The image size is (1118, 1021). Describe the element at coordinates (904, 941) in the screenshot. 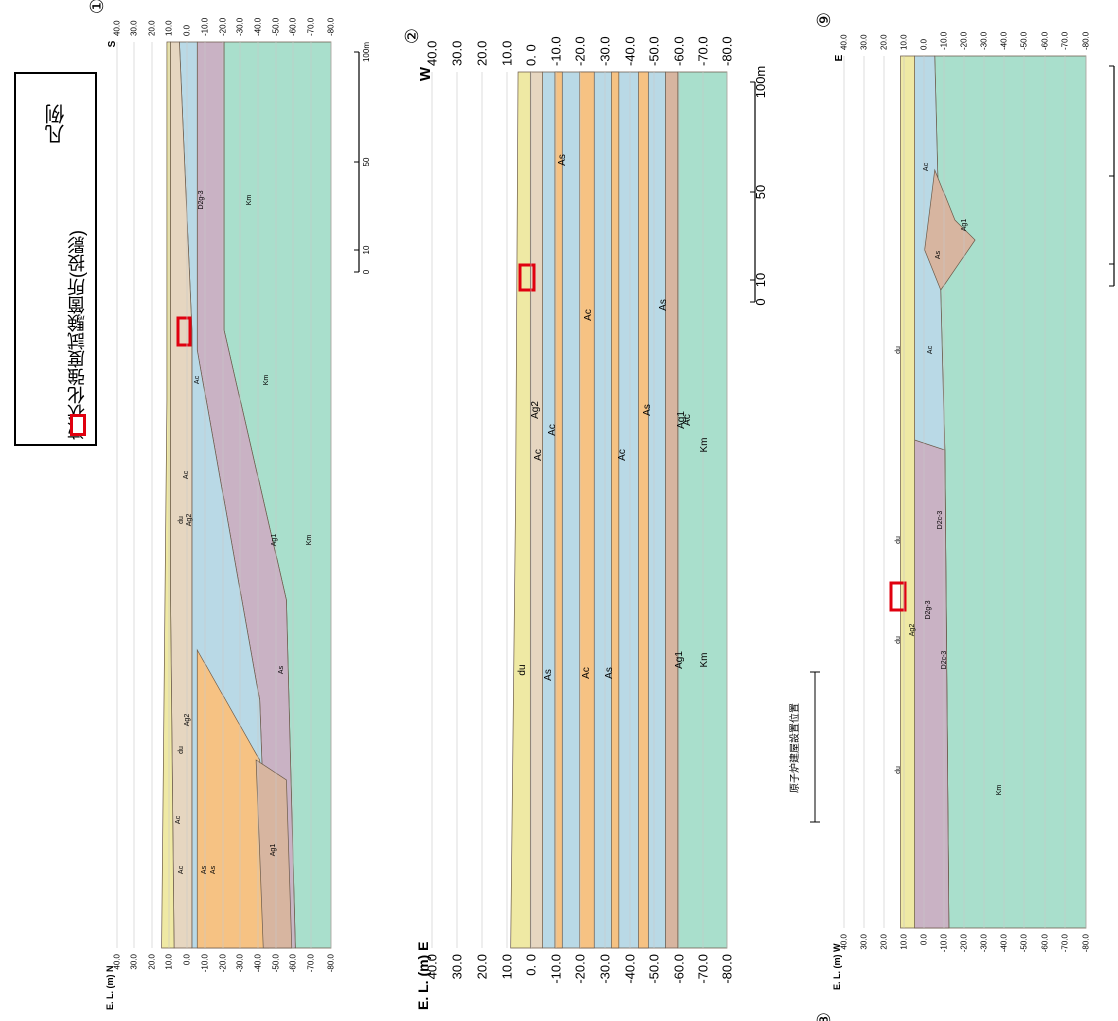

I see `elevation-tick-label-bottom: 10.0` at that location.